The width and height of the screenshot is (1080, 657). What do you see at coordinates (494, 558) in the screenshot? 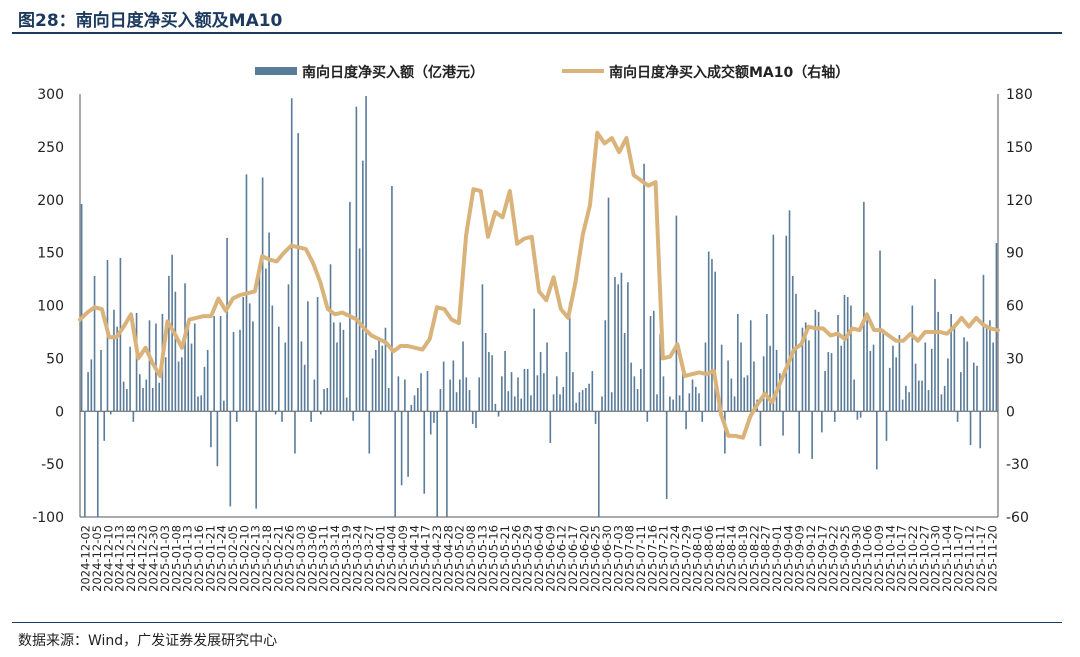
I see `x-tick-label: 2025-05-16` at bounding box center [494, 558].